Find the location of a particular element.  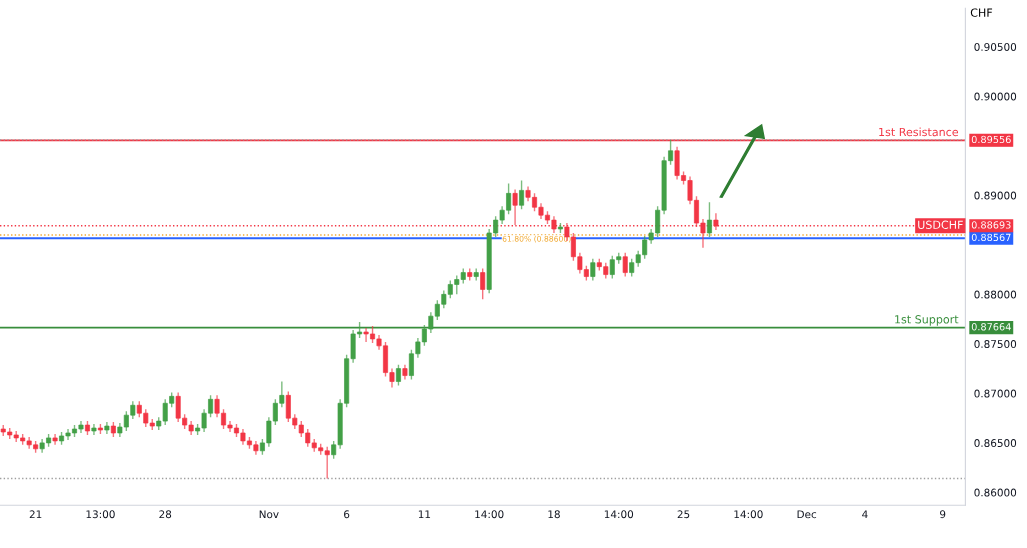

y-tick-label: 0.87000 is located at coordinates (995, 393).